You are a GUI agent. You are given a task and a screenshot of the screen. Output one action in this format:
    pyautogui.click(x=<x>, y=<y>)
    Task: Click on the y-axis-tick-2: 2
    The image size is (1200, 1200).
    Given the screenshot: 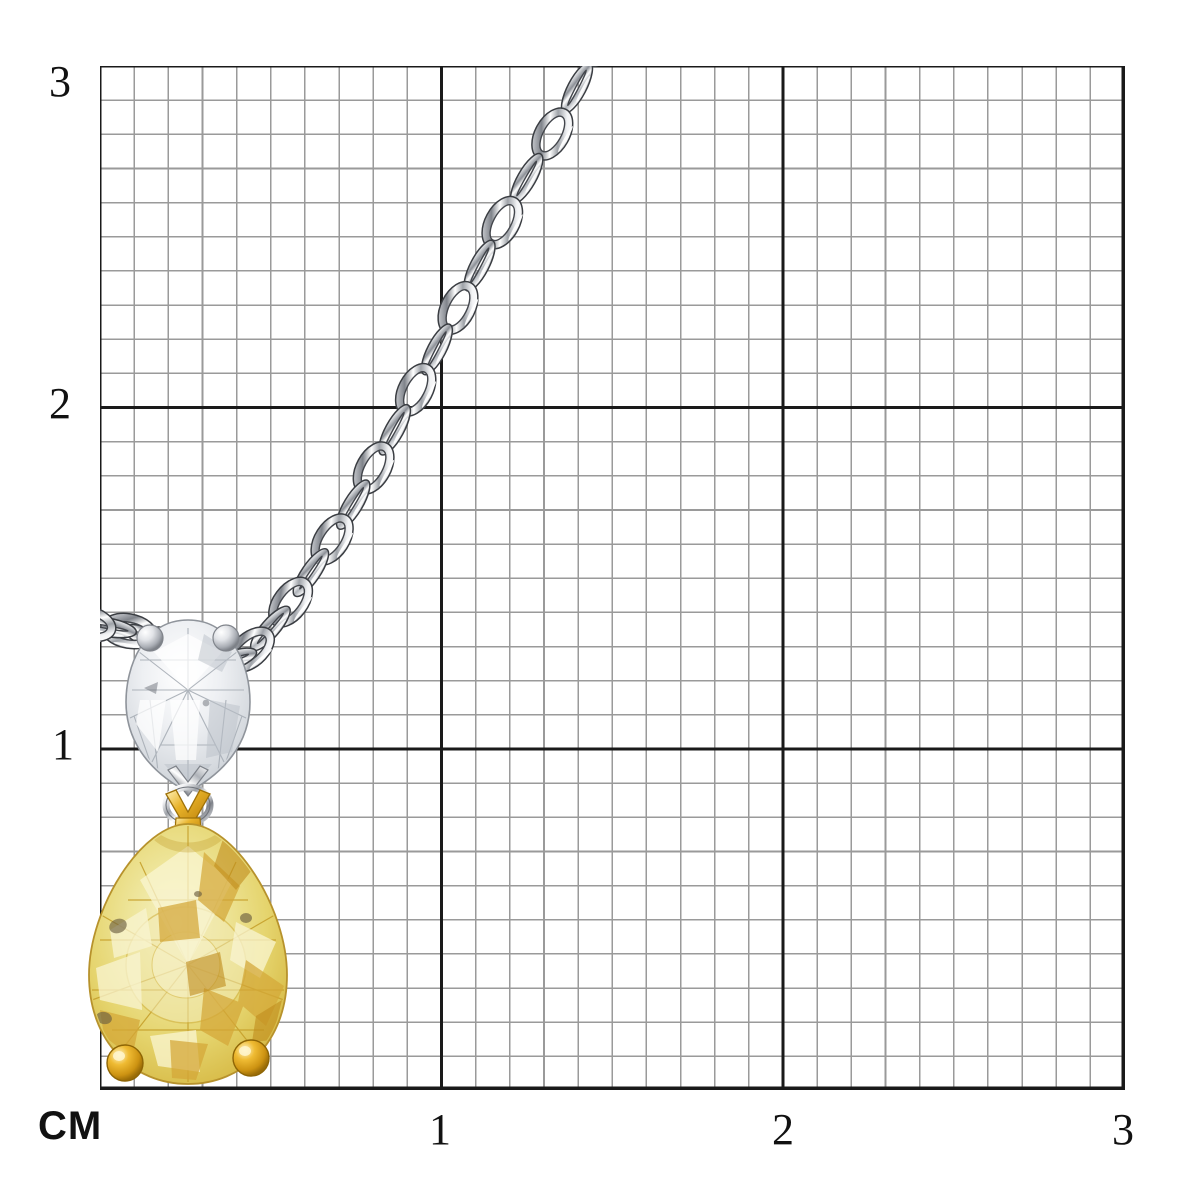 What is the action you would take?
    pyautogui.click(x=60, y=403)
    